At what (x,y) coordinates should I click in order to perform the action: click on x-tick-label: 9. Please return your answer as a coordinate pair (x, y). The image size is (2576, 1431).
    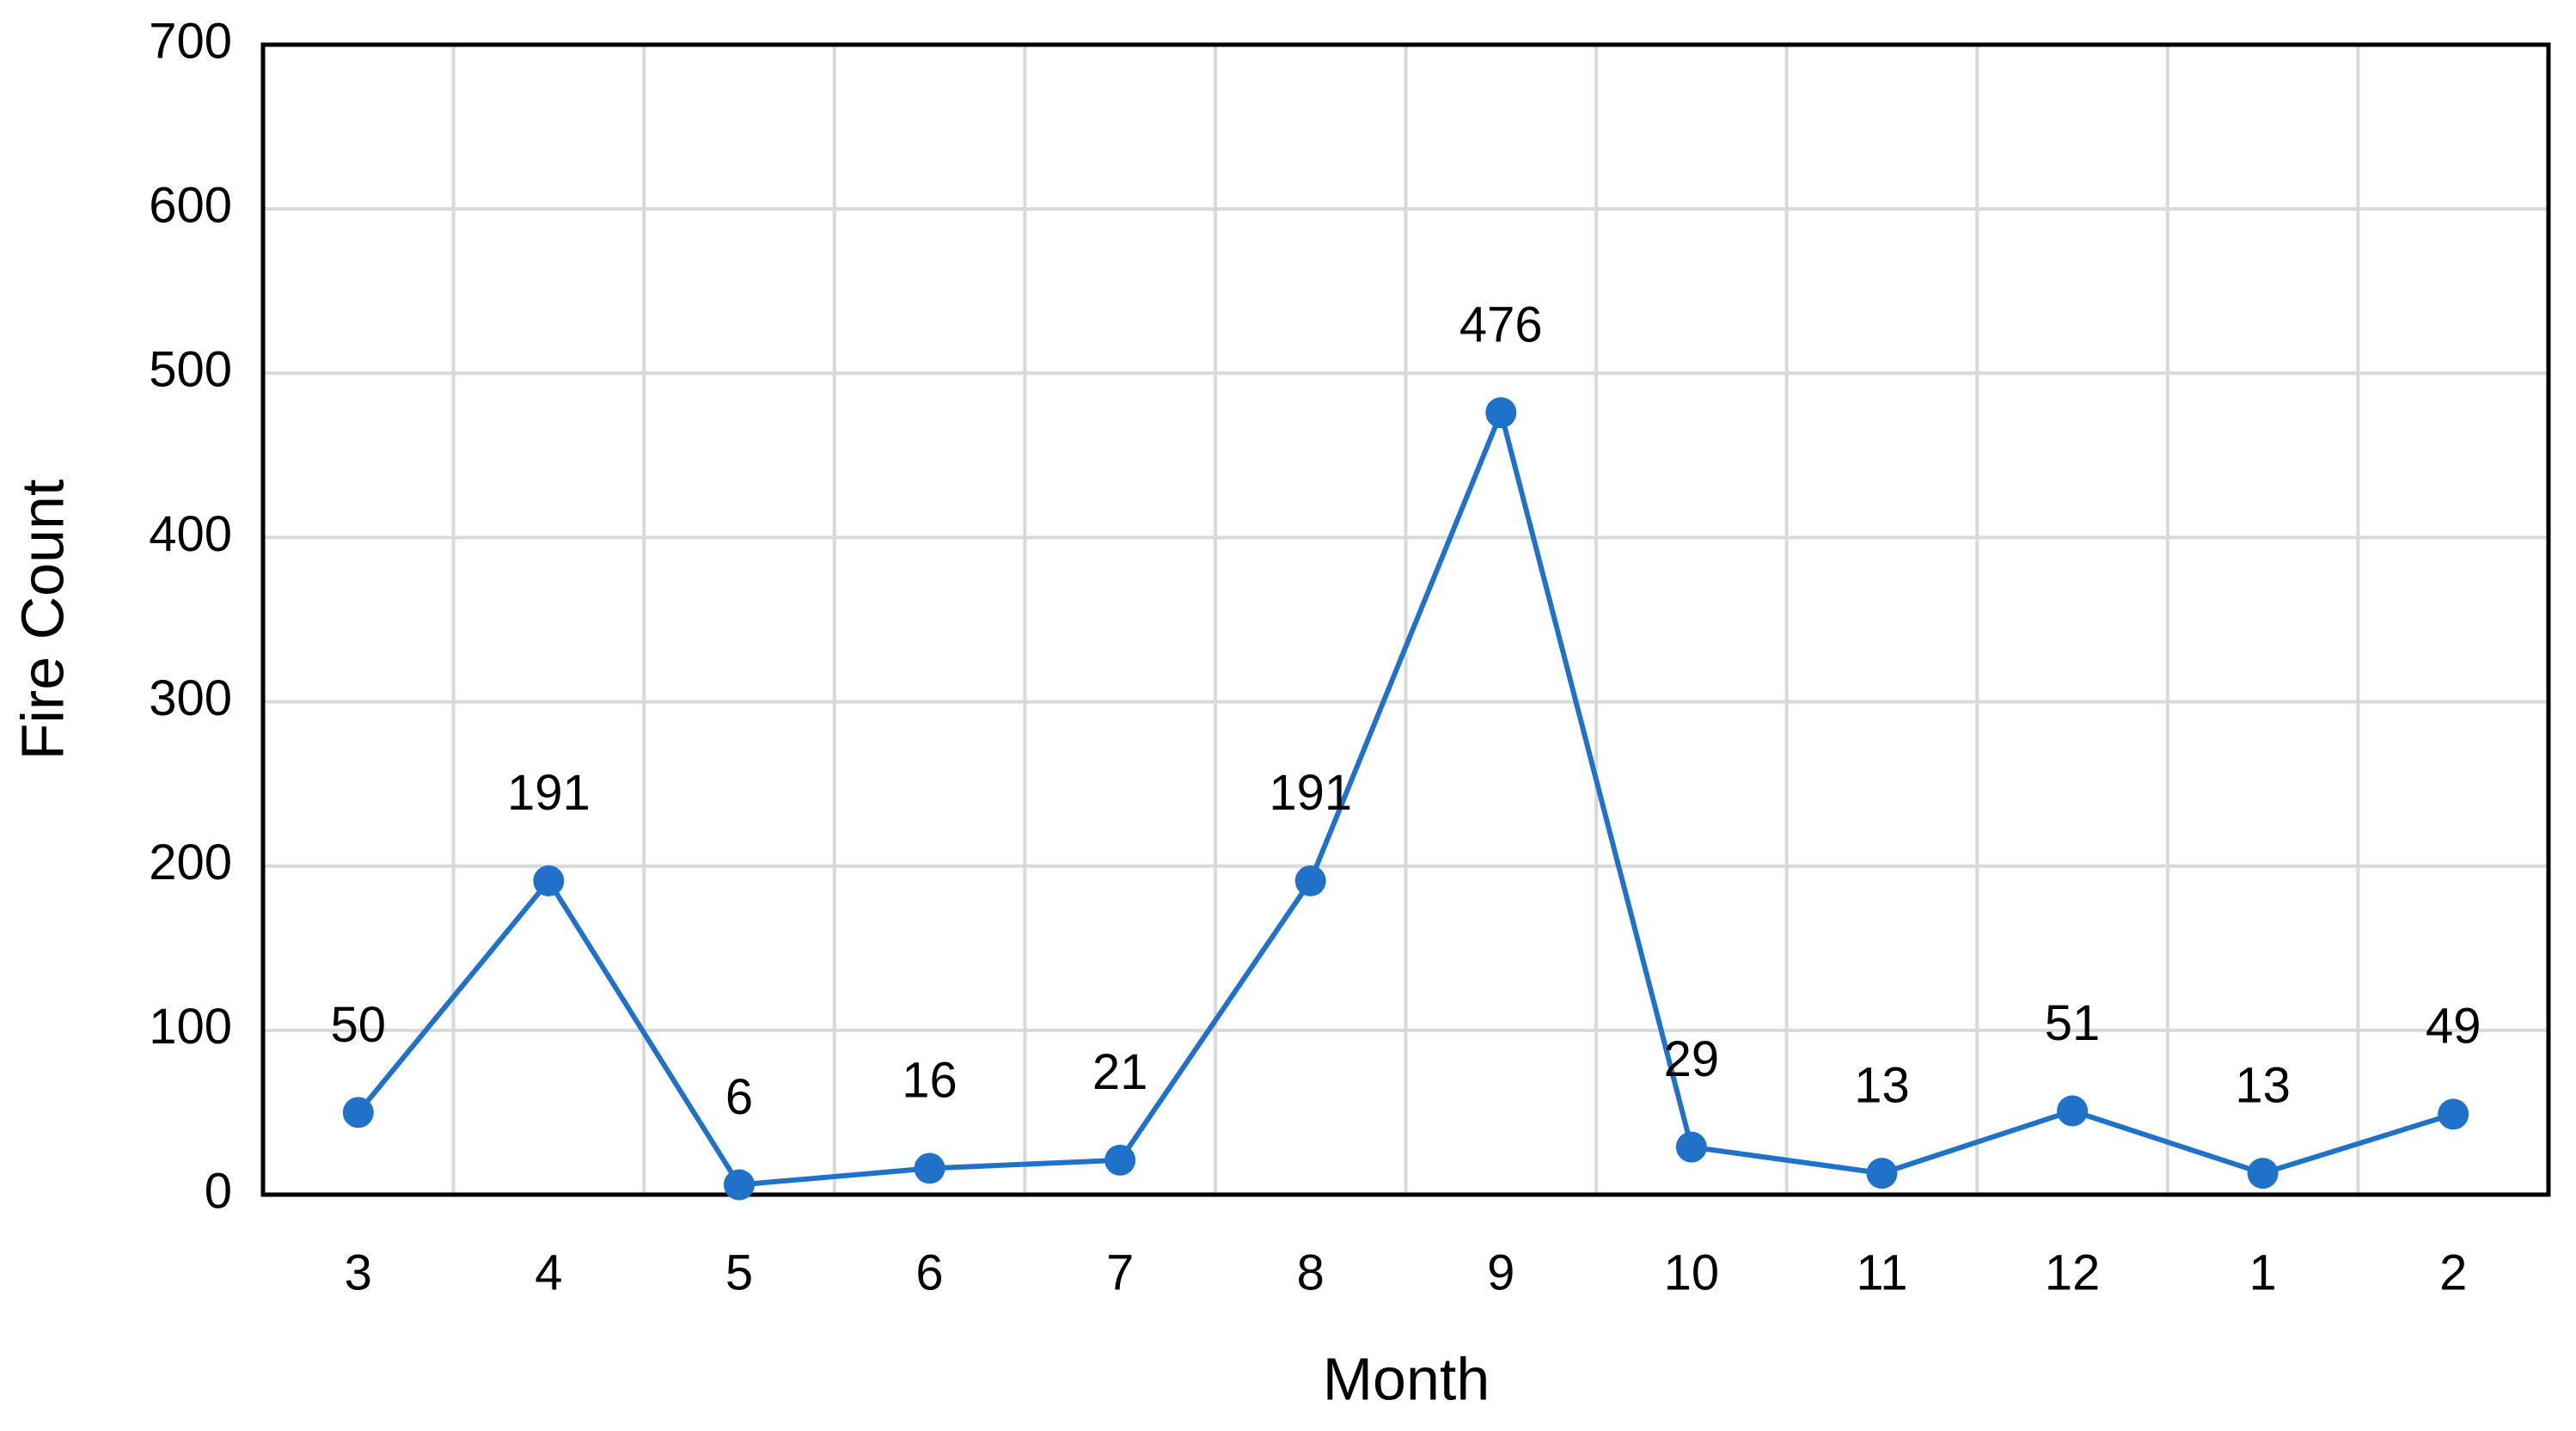
    Looking at the image, I should click on (1500, 1272).